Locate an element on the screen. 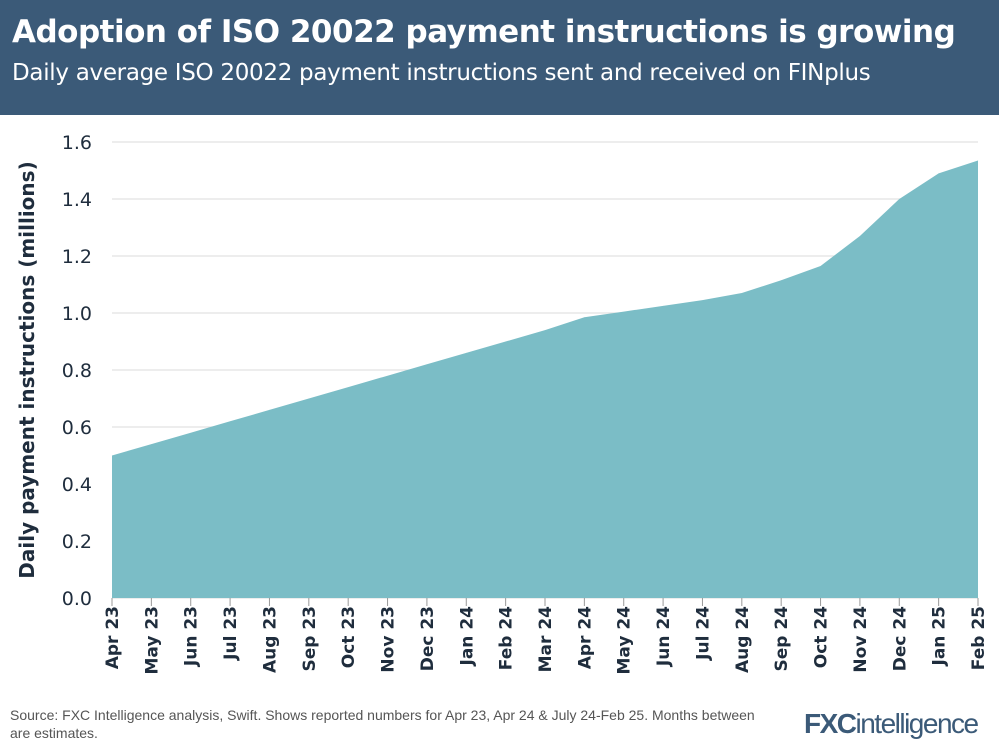 This screenshot has width=999, height=749. x-tick-label: Sep 24 is located at coordinates (782, 639).